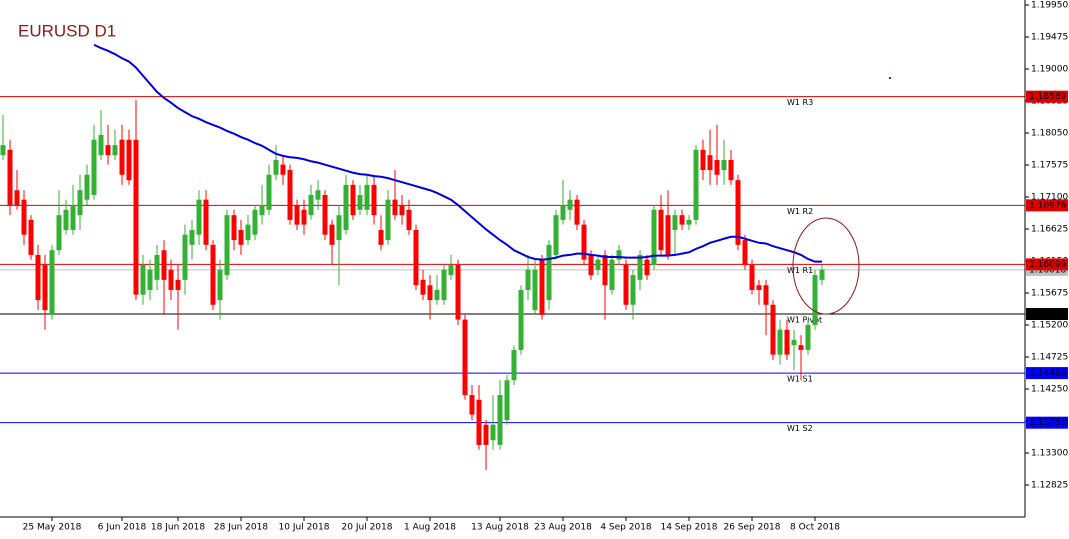 This screenshot has width=1069, height=539. Describe the element at coordinates (67, 30) in the screenshot. I see `chart-title: EURUSD D1` at that location.